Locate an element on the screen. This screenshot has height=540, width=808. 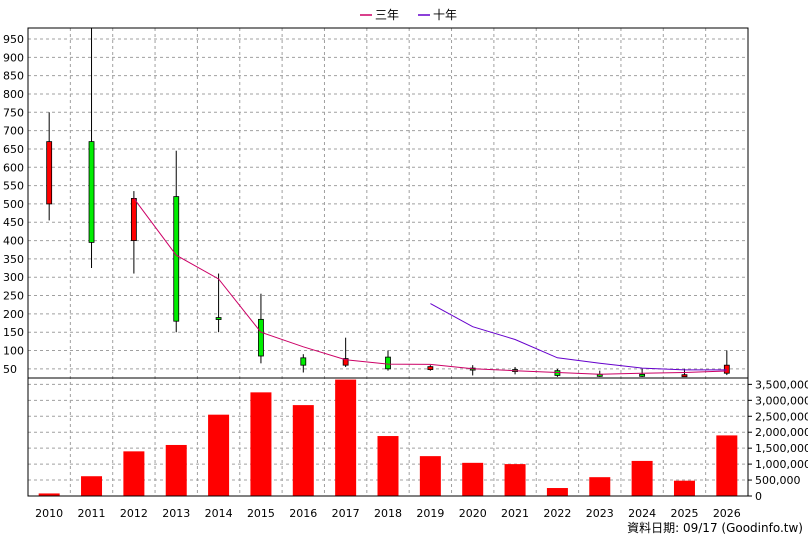
volume-tick-label: 3,000,000 is located at coordinates (781, 400).